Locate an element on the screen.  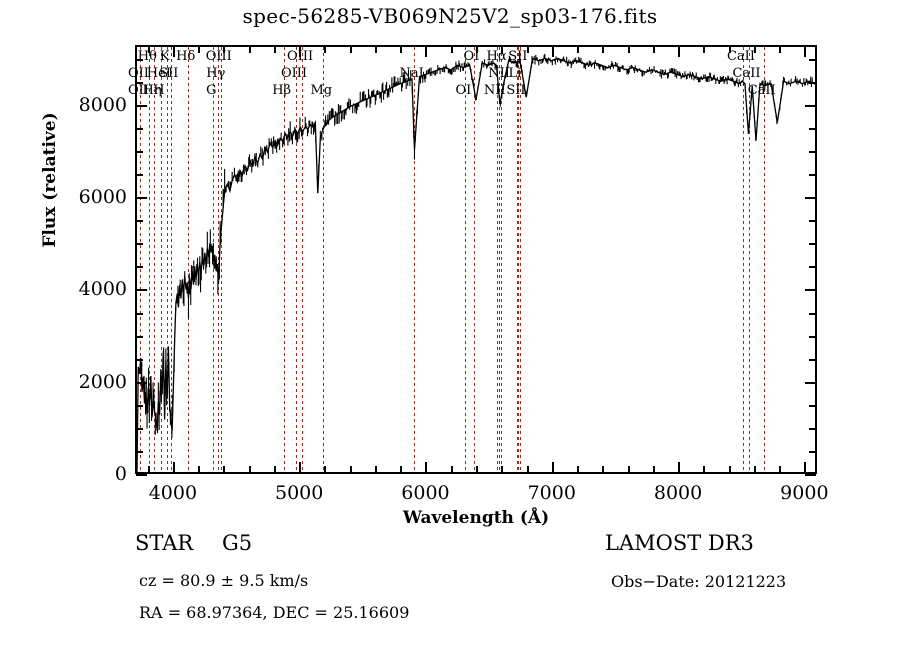
object-type: STAR is located at coordinates (164, 543).